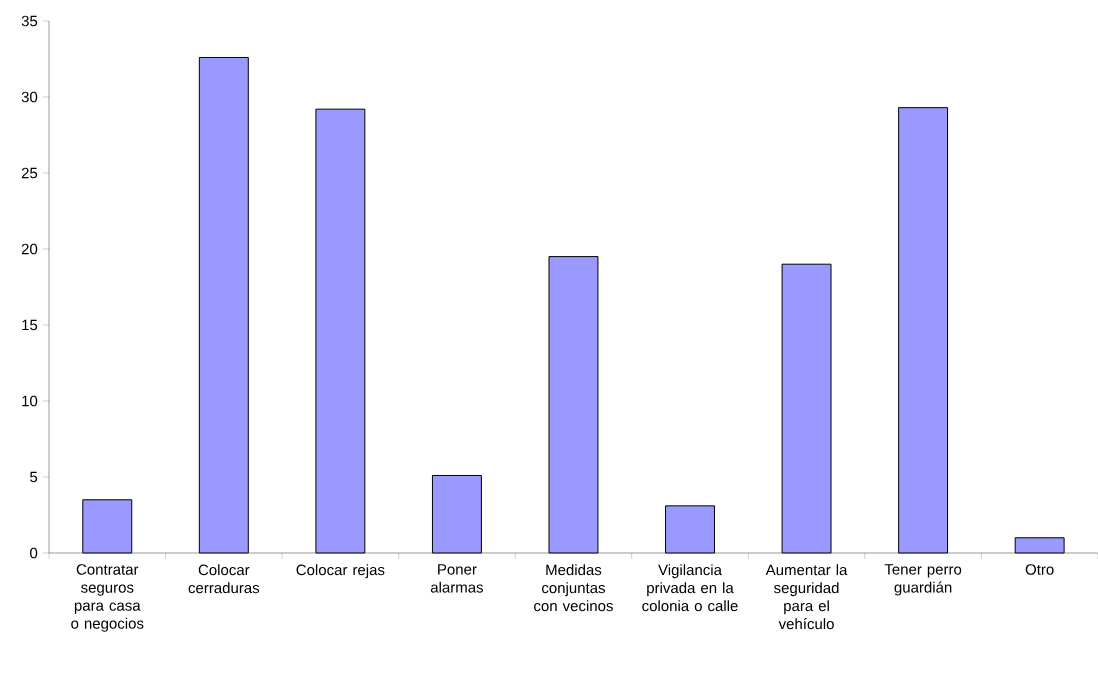 This screenshot has height=677, width=1098. Describe the element at coordinates (34, 477) in the screenshot. I see `y-tick-label: 5` at that location.